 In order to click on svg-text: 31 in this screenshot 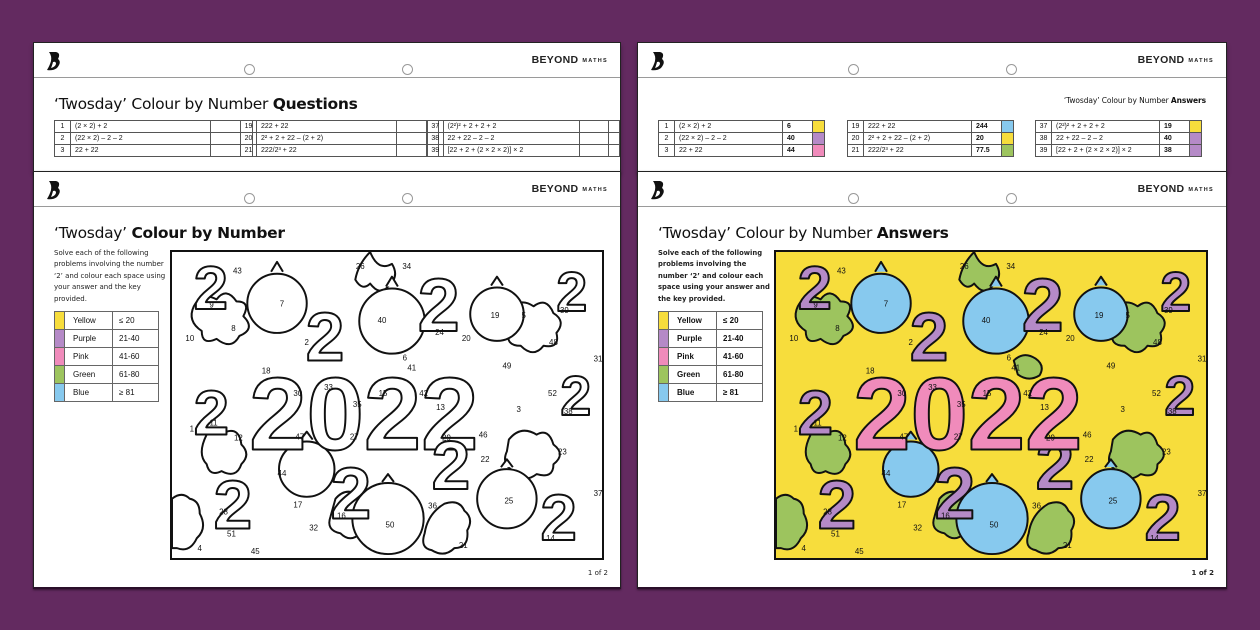, I will do `click(1202, 359)`.